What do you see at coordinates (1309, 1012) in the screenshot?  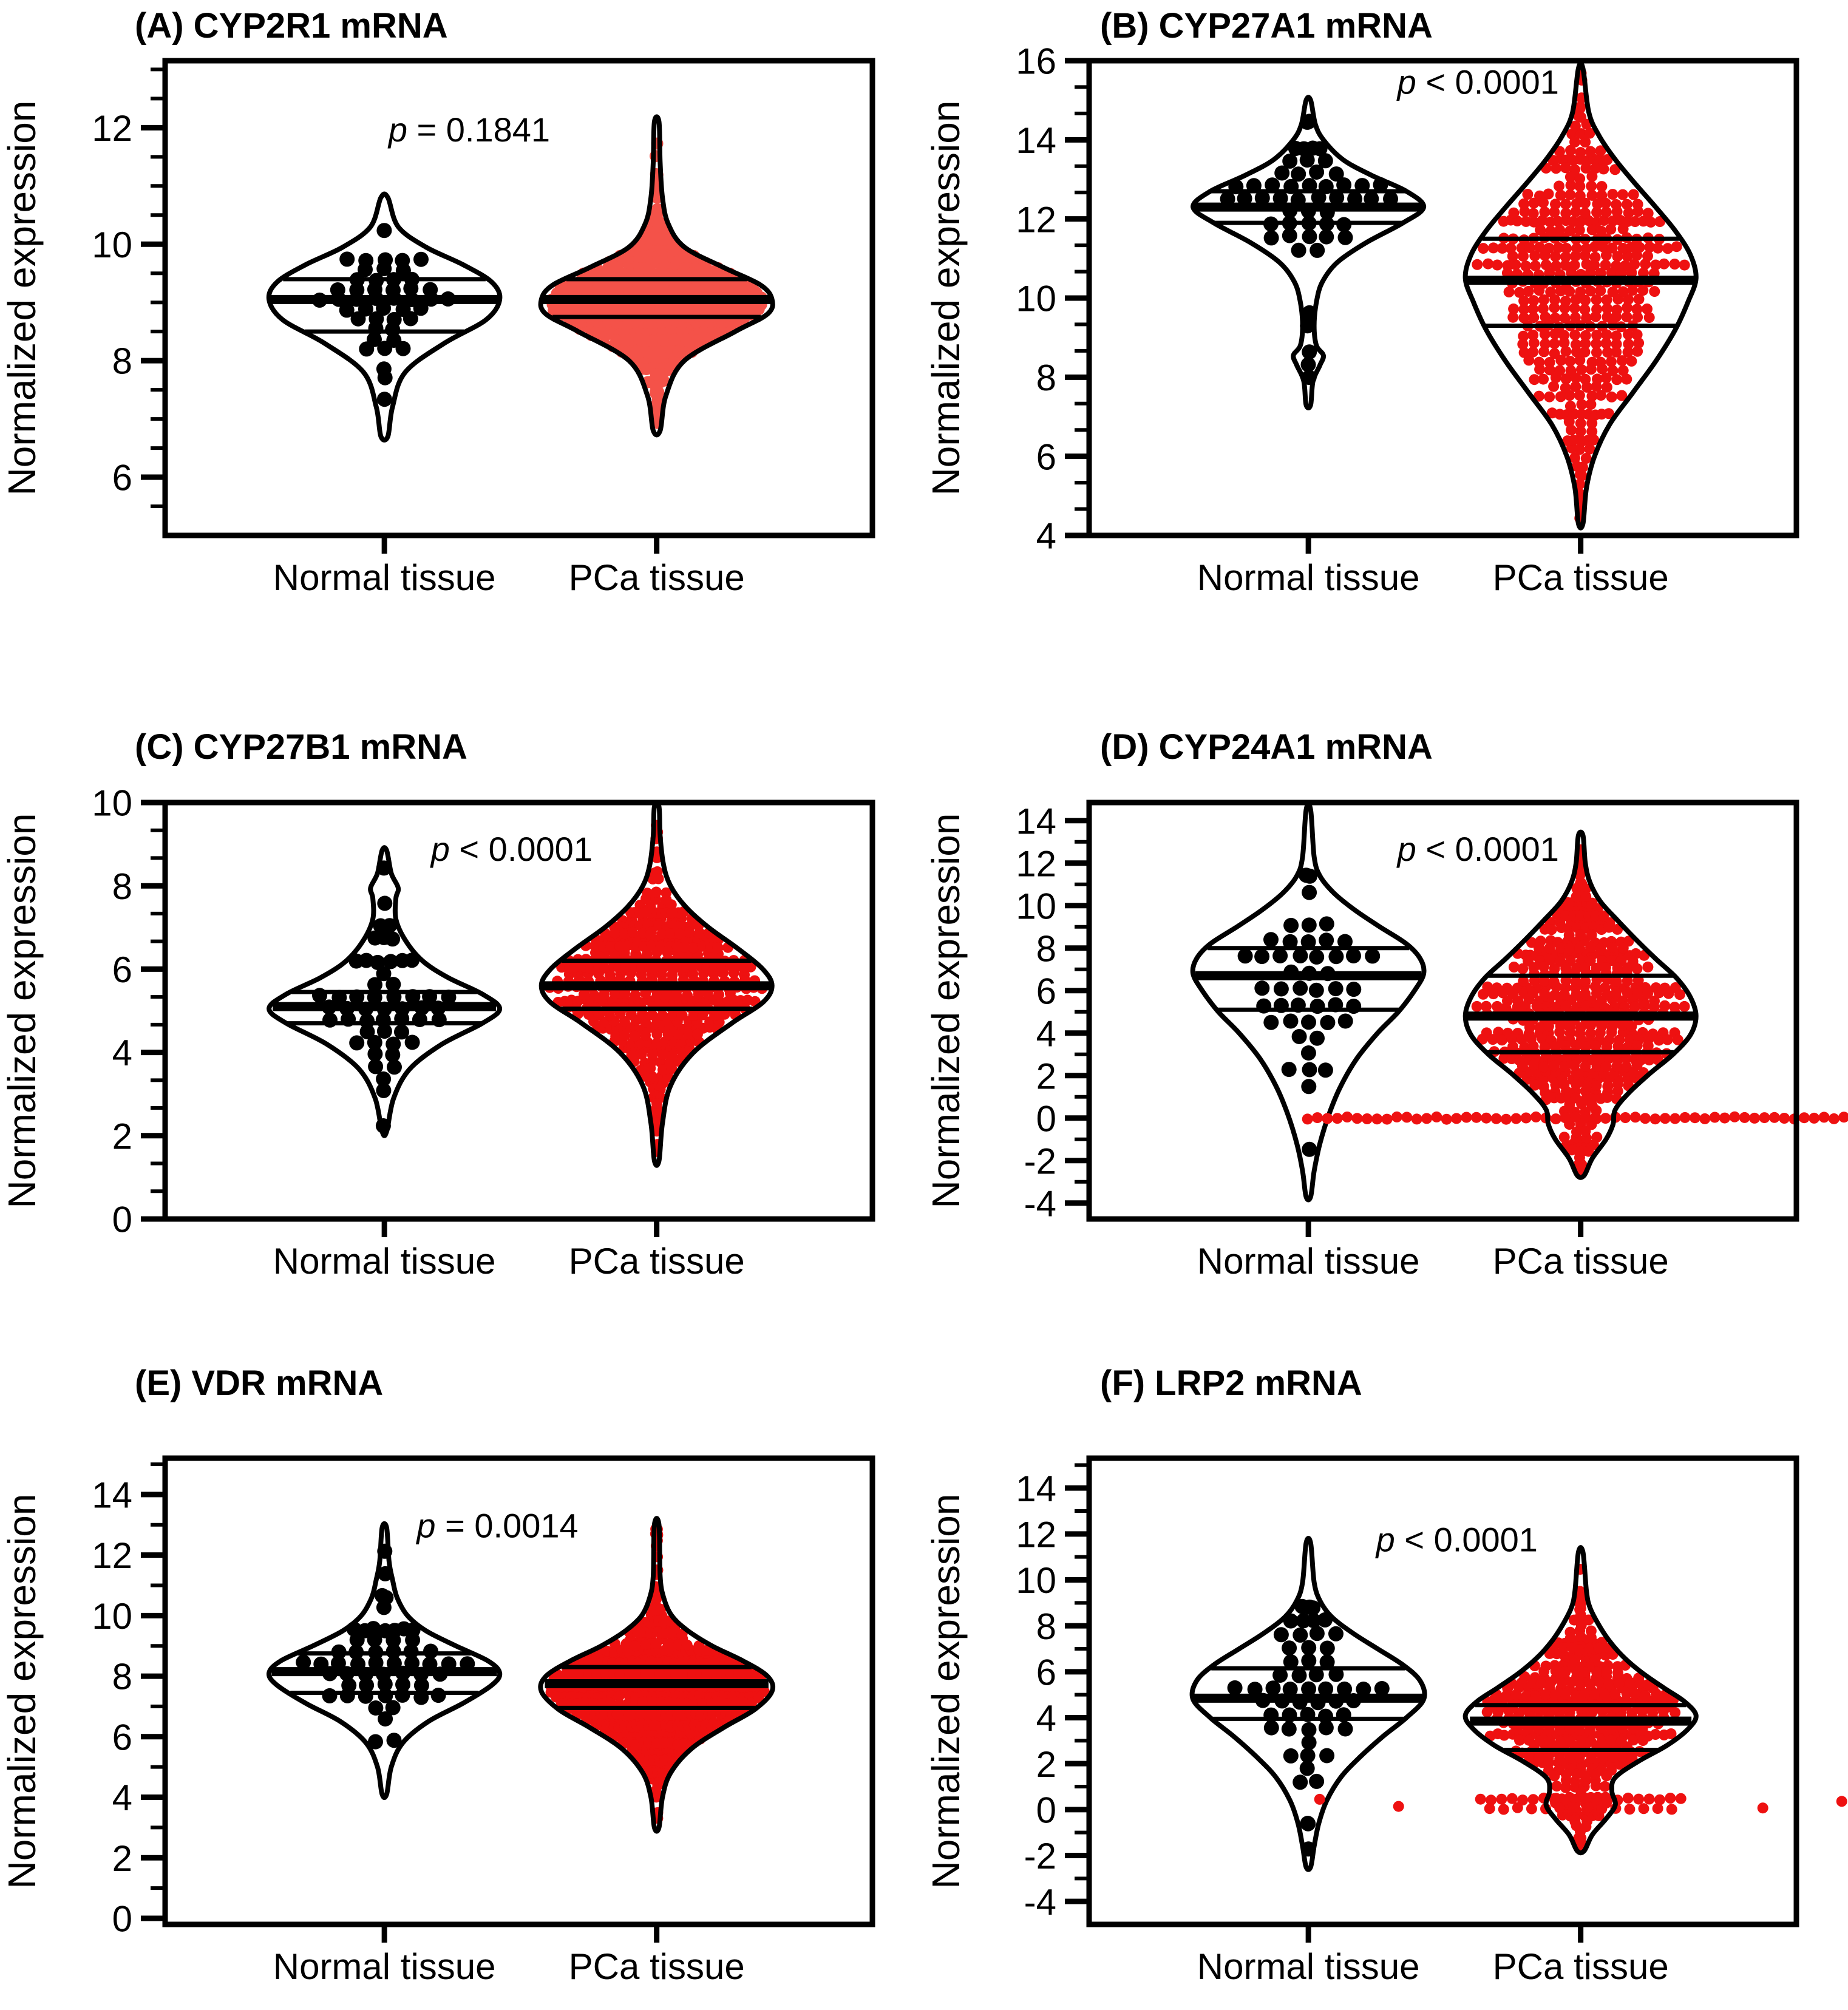 I see `scatter-normal` at bounding box center [1309, 1012].